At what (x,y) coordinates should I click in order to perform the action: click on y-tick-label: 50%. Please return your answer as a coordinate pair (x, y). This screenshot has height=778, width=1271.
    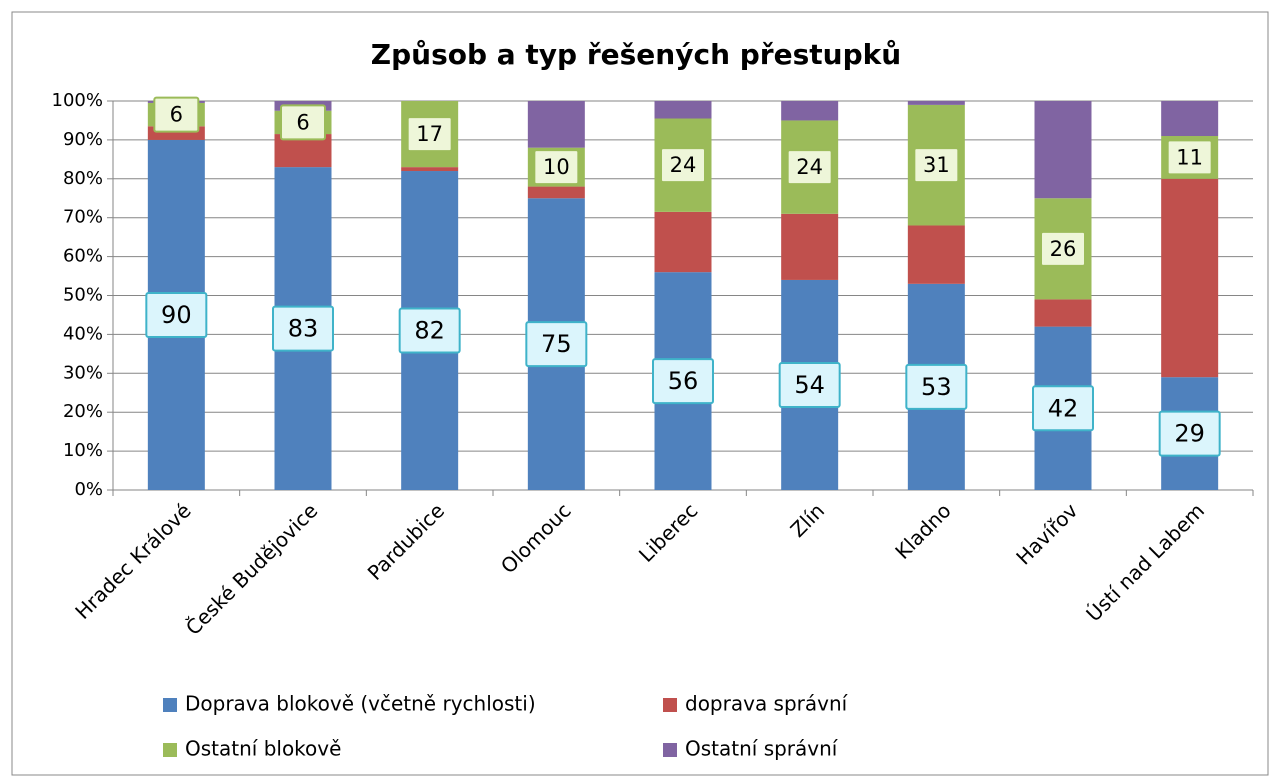
    Looking at the image, I should click on (83, 295).